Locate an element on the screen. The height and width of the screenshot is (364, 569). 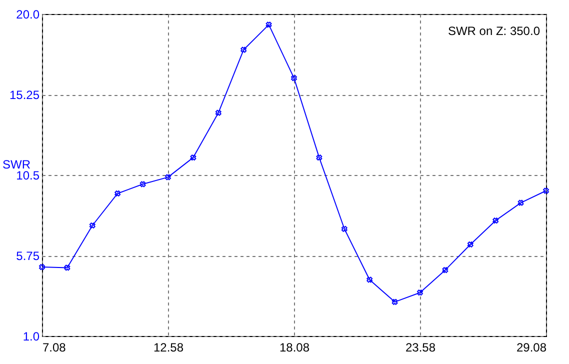
x-tick-label: 18.08 is located at coordinates (294, 347).